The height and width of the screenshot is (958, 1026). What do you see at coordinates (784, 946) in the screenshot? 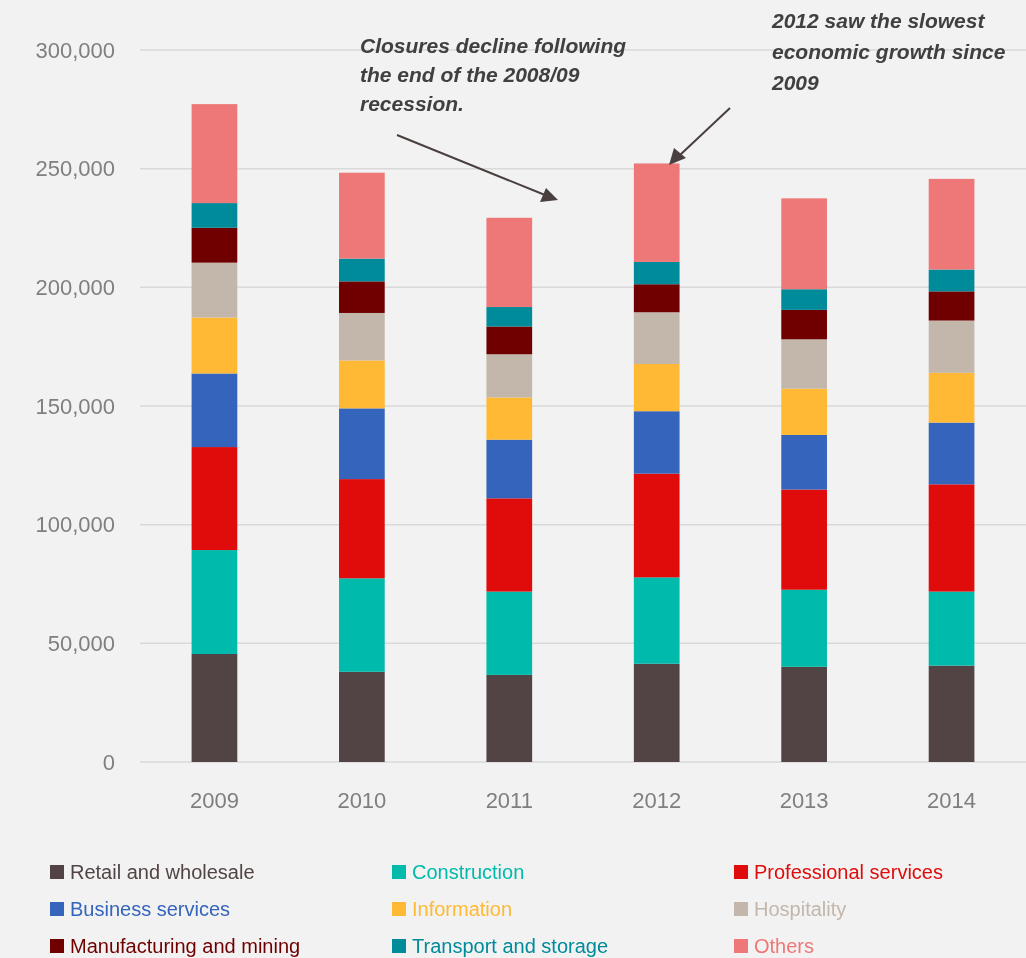
I see `legend-label: Others` at bounding box center [784, 946].